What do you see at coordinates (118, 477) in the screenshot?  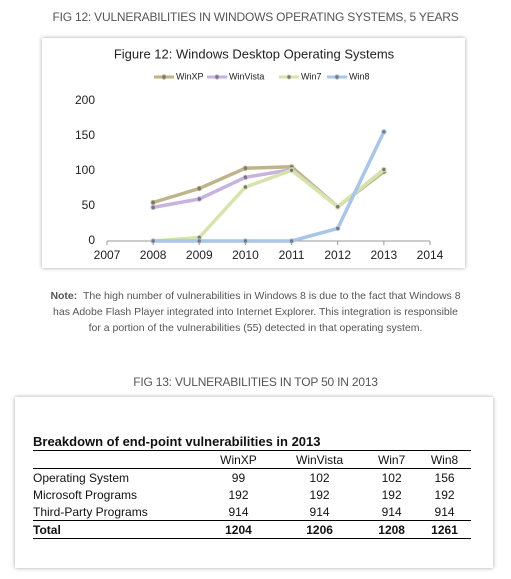 I see `row-label: Operating System` at bounding box center [118, 477].